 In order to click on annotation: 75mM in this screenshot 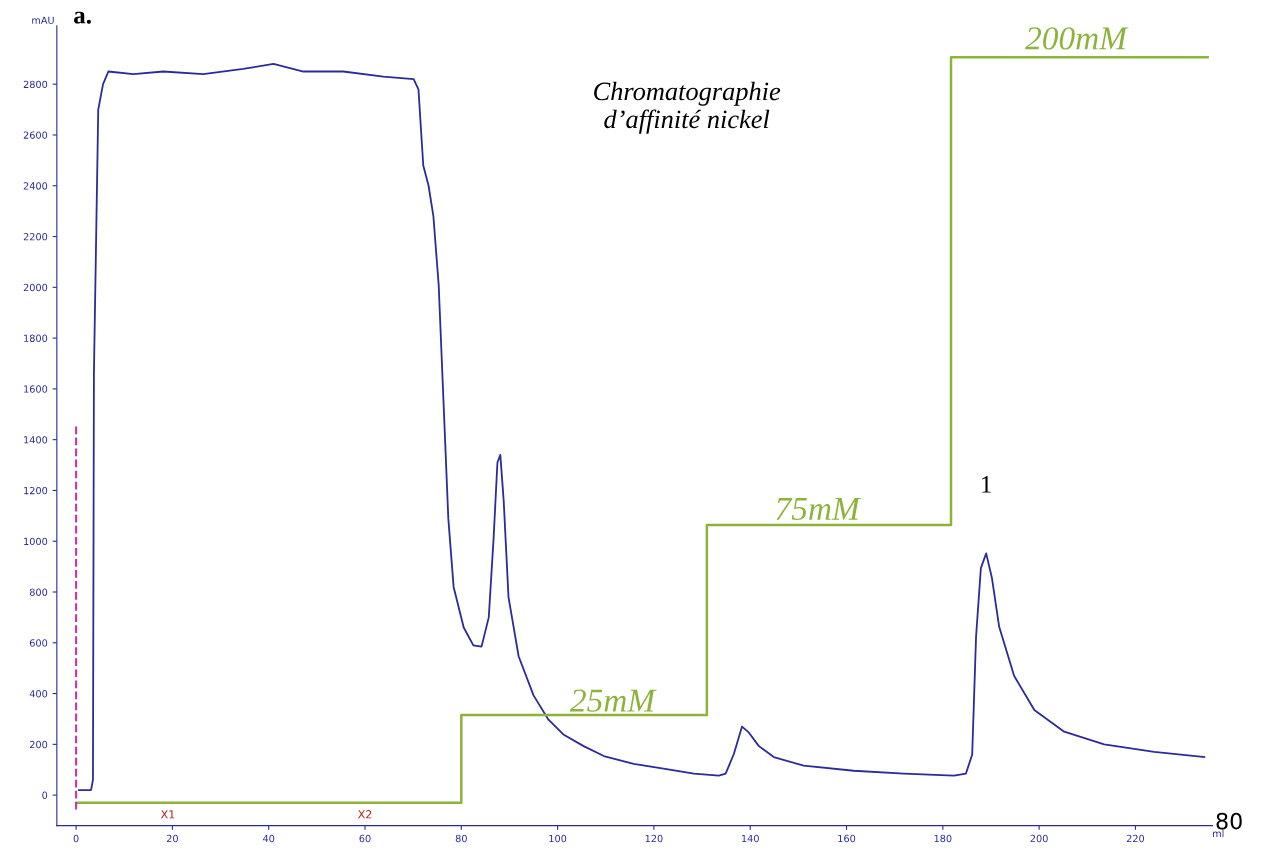, I will do `click(819, 509)`.